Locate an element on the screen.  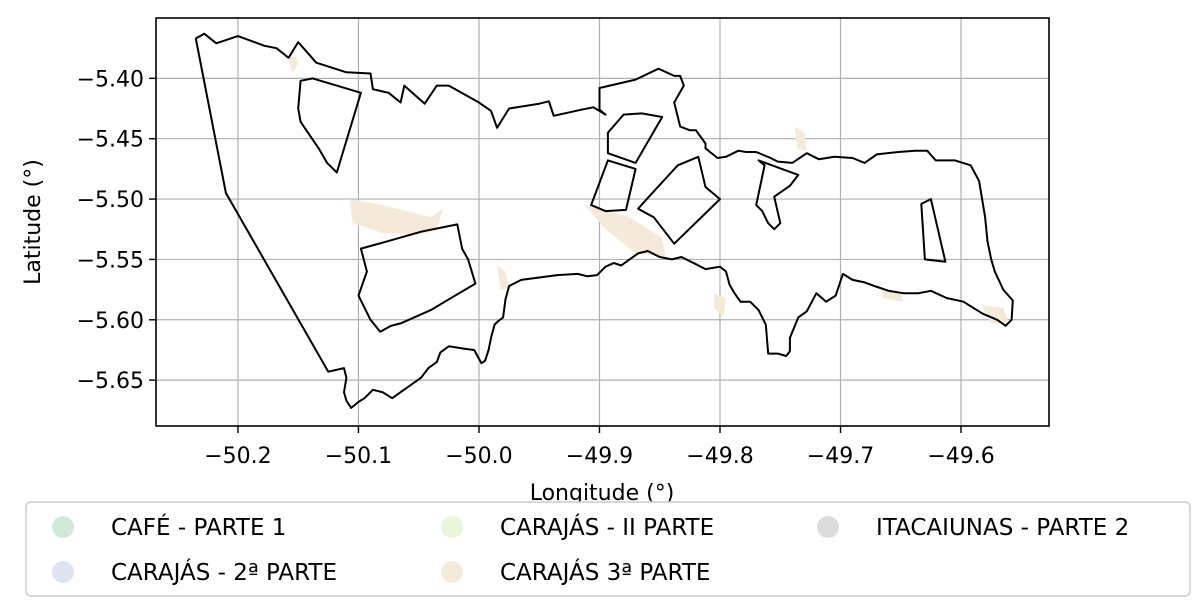
x-tick-label: −49.8 is located at coordinates (719, 456).